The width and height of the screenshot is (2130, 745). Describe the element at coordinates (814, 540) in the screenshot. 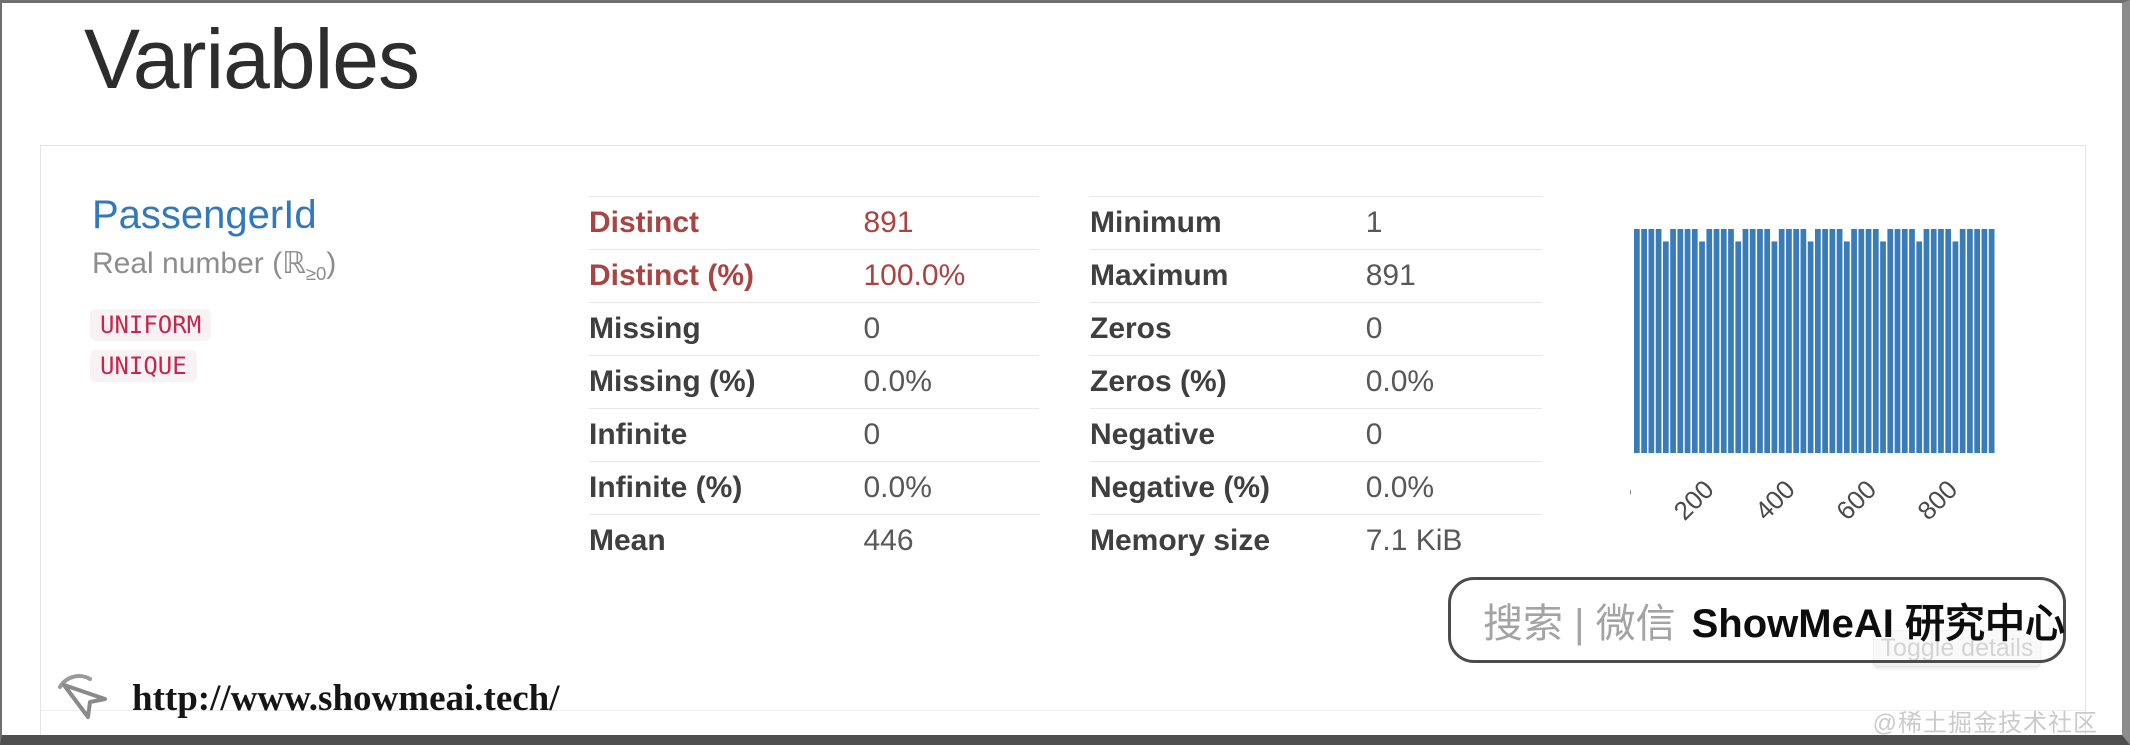

I see `table-row: Mean 446` at that location.